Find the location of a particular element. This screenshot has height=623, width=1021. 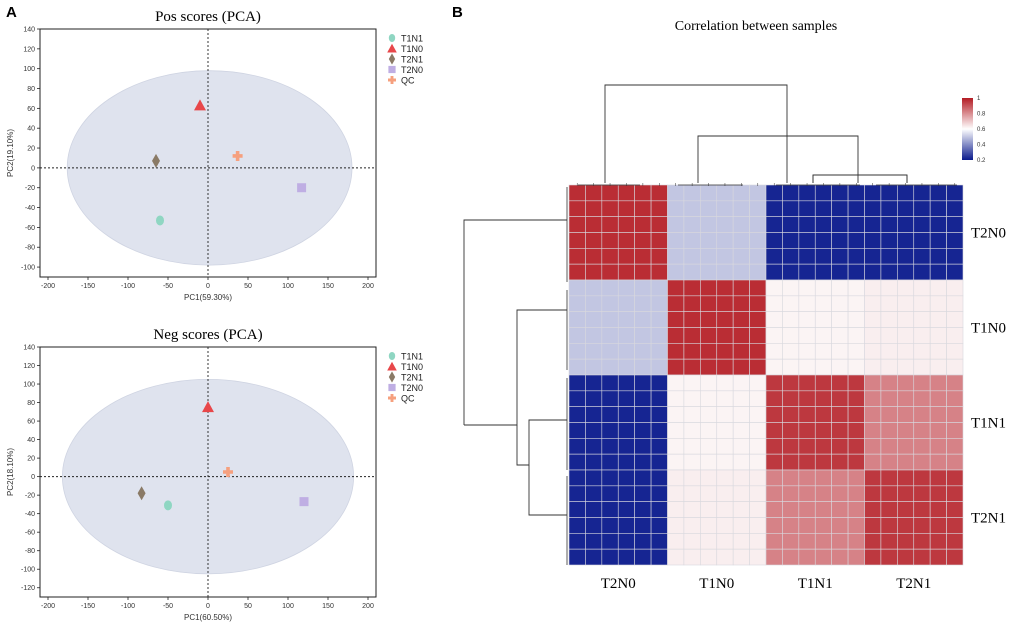

x-tick-label: -50 is located at coordinates (168, 606).